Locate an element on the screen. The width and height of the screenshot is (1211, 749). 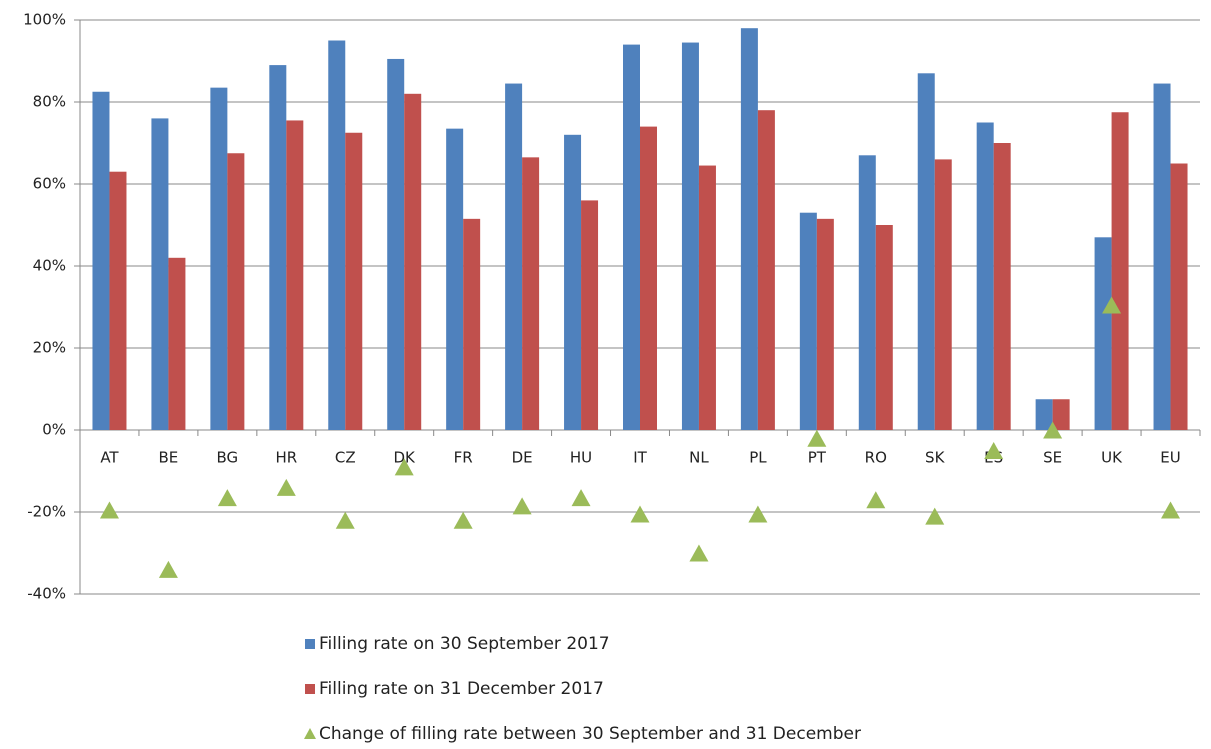
y-tick-label: 40% is located at coordinates (49, 266).